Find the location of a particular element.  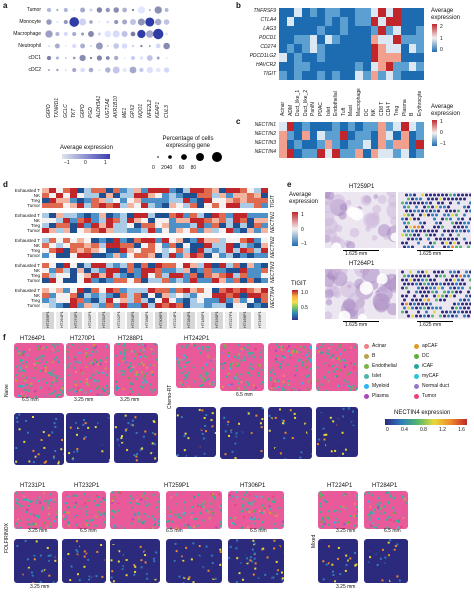

b-celltype-label: Acinar is located at coordinates (283, 108).